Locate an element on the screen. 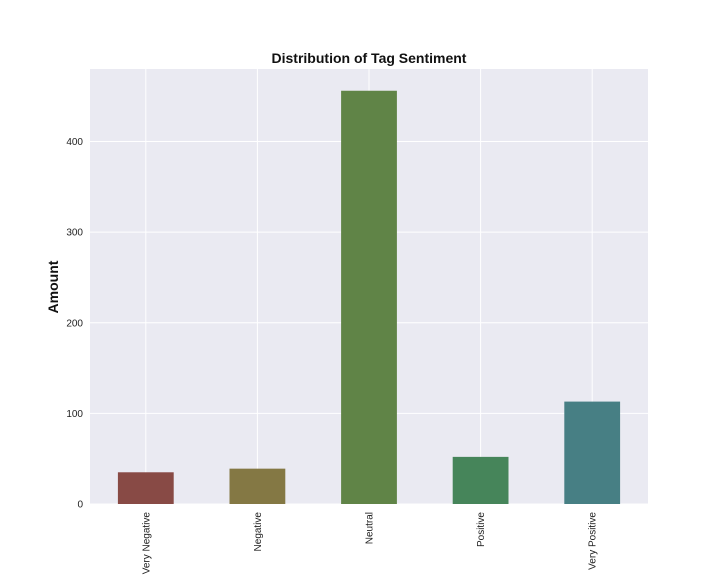 The image size is (720, 576). x-tick-label: Very Negative is located at coordinates (146, 543).